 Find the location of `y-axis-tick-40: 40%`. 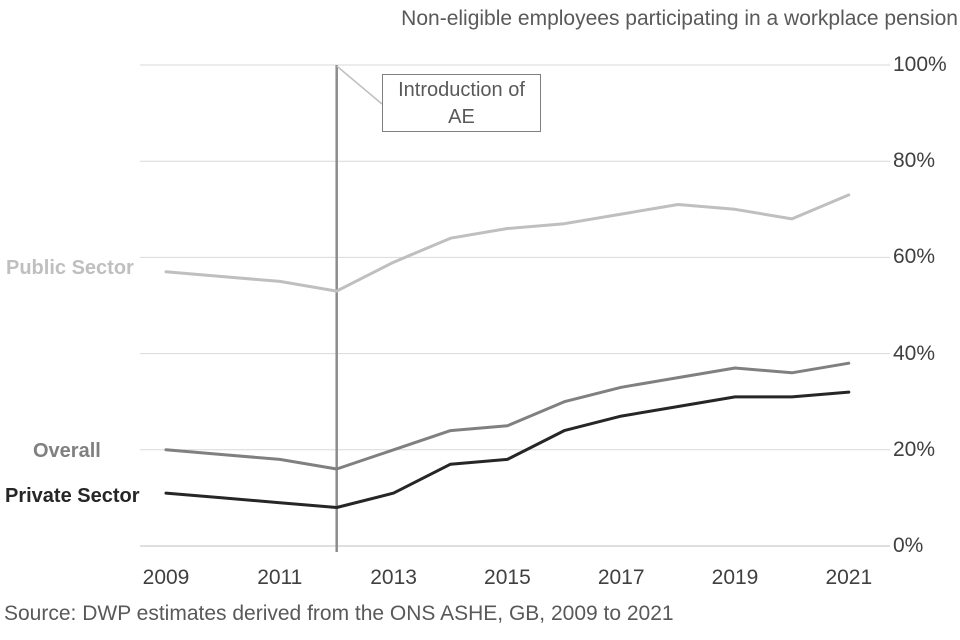

y-axis-tick-40: 40% is located at coordinates (914, 353).